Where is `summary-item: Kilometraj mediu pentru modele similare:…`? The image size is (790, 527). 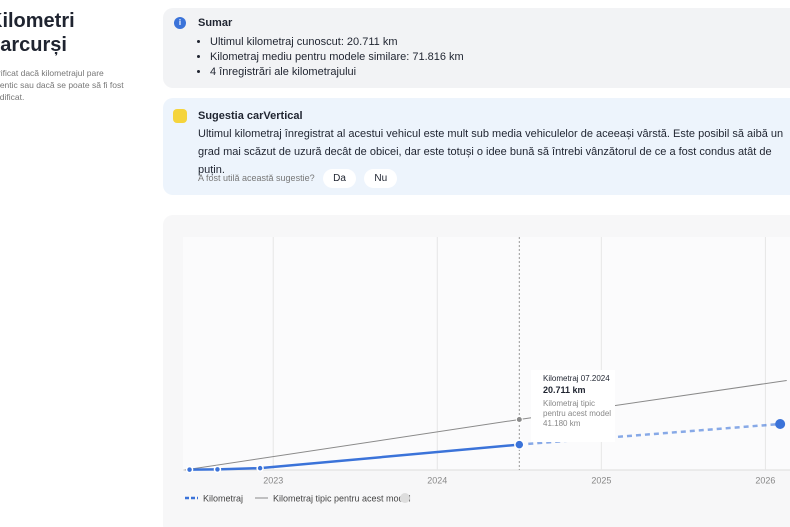
summary-item: Kilometraj mediu pentru modele similare:… is located at coordinates (337, 57).